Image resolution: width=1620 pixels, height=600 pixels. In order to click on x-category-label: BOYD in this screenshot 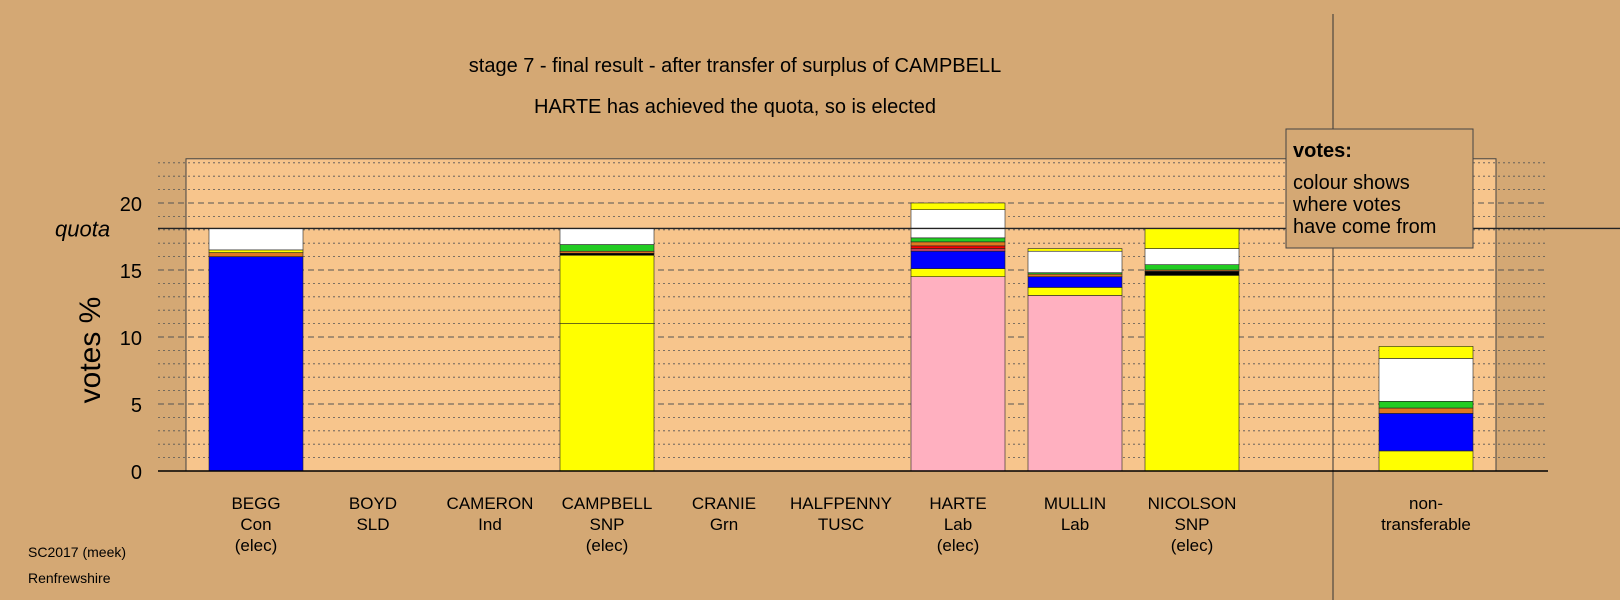, I will do `click(373, 503)`.